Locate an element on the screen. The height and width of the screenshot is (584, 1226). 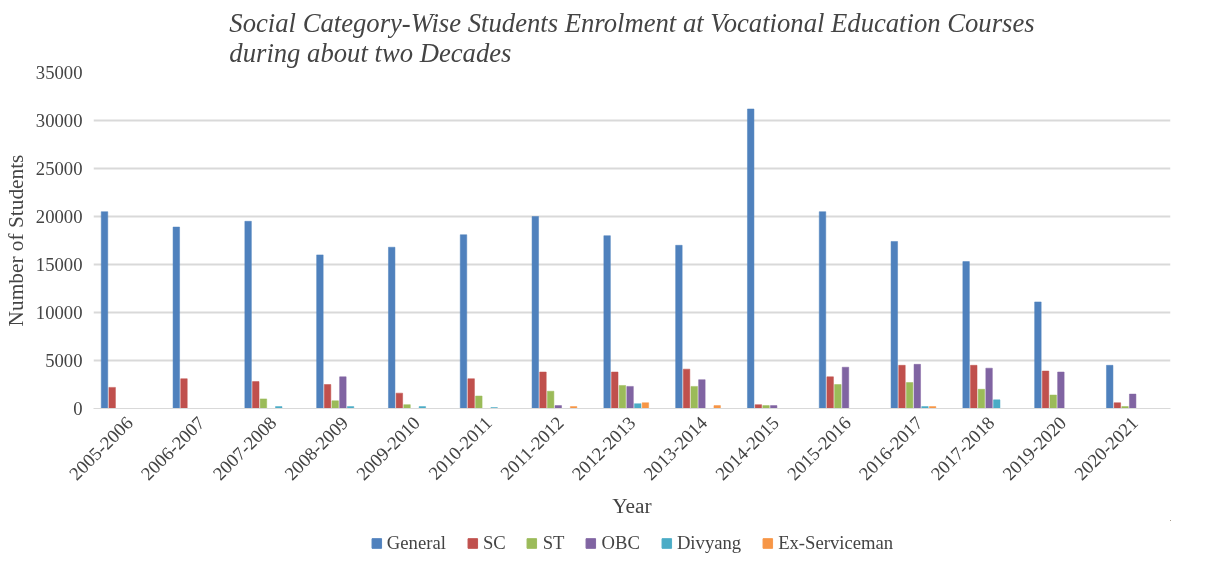
legend-label: OBC is located at coordinates (620, 542).